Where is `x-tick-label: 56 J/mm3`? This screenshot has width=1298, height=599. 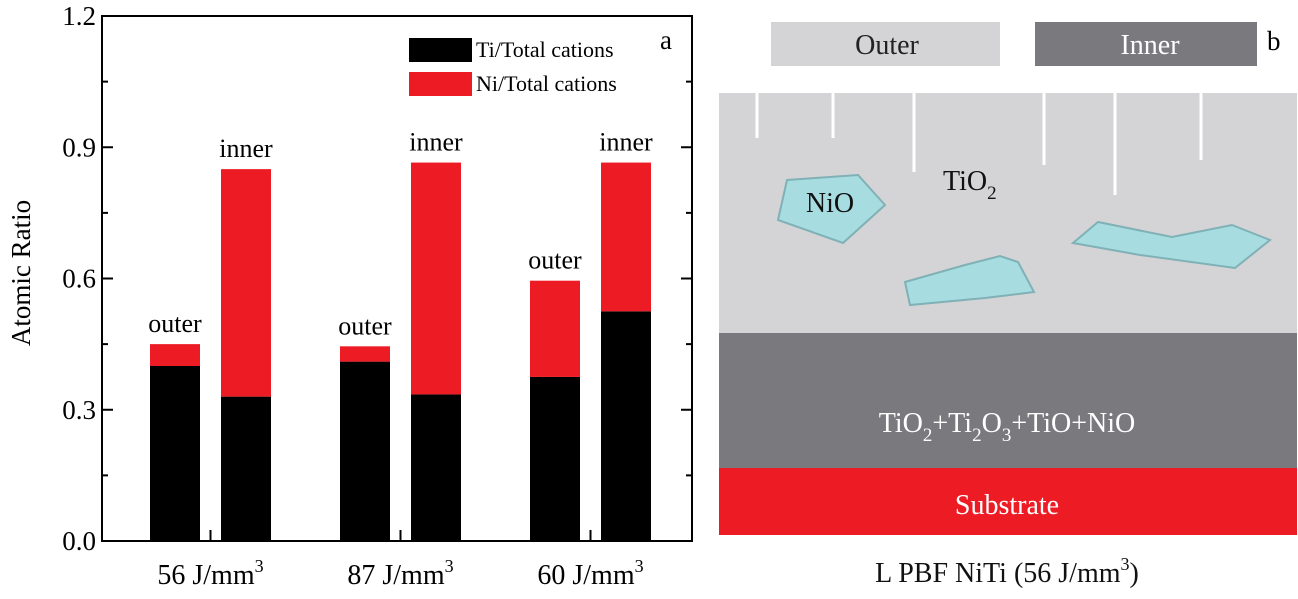
x-tick-label: 56 J/mm3 is located at coordinates (210, 573).